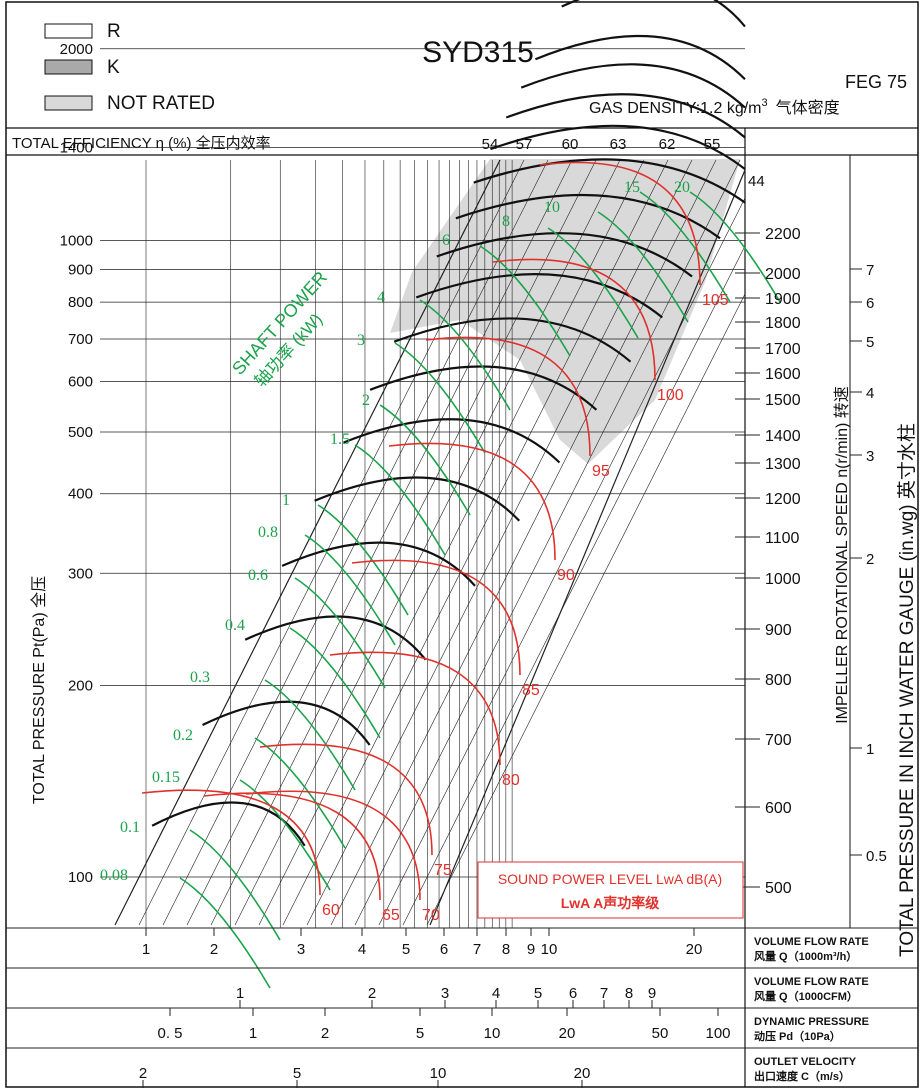  Describe the element at coordinates (381, 297) in the screenshot. I see `shaft-power-value: 4` at that location.